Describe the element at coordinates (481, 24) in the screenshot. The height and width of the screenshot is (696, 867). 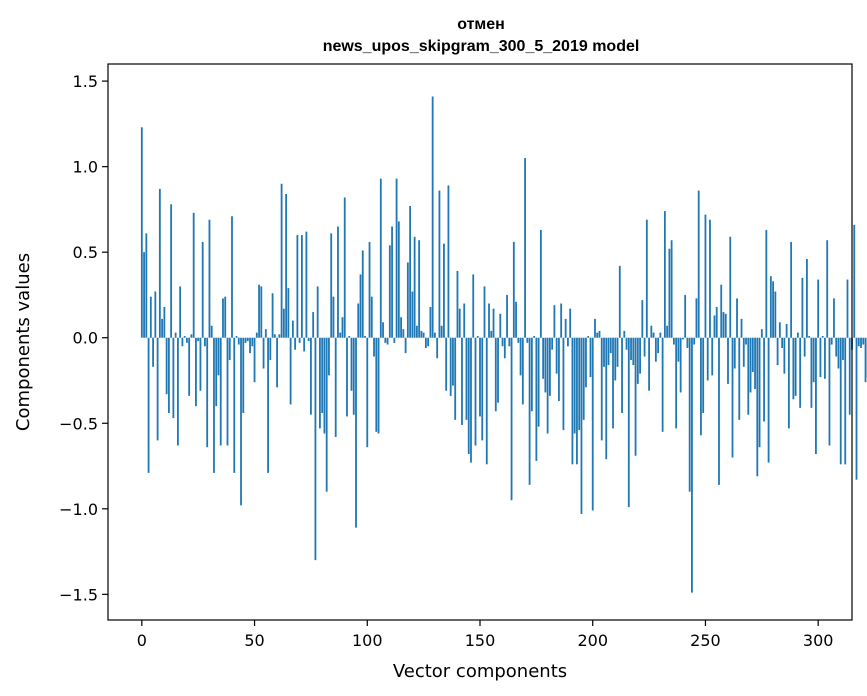
I see `chart-title-line1: отмен` at that location.